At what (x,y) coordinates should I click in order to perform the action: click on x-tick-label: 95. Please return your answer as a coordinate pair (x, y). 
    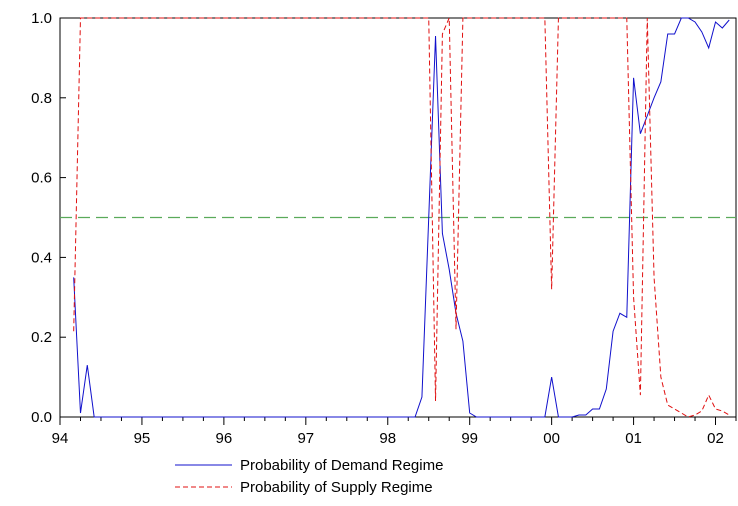
    Looking at the image, I should click on (142, 438).